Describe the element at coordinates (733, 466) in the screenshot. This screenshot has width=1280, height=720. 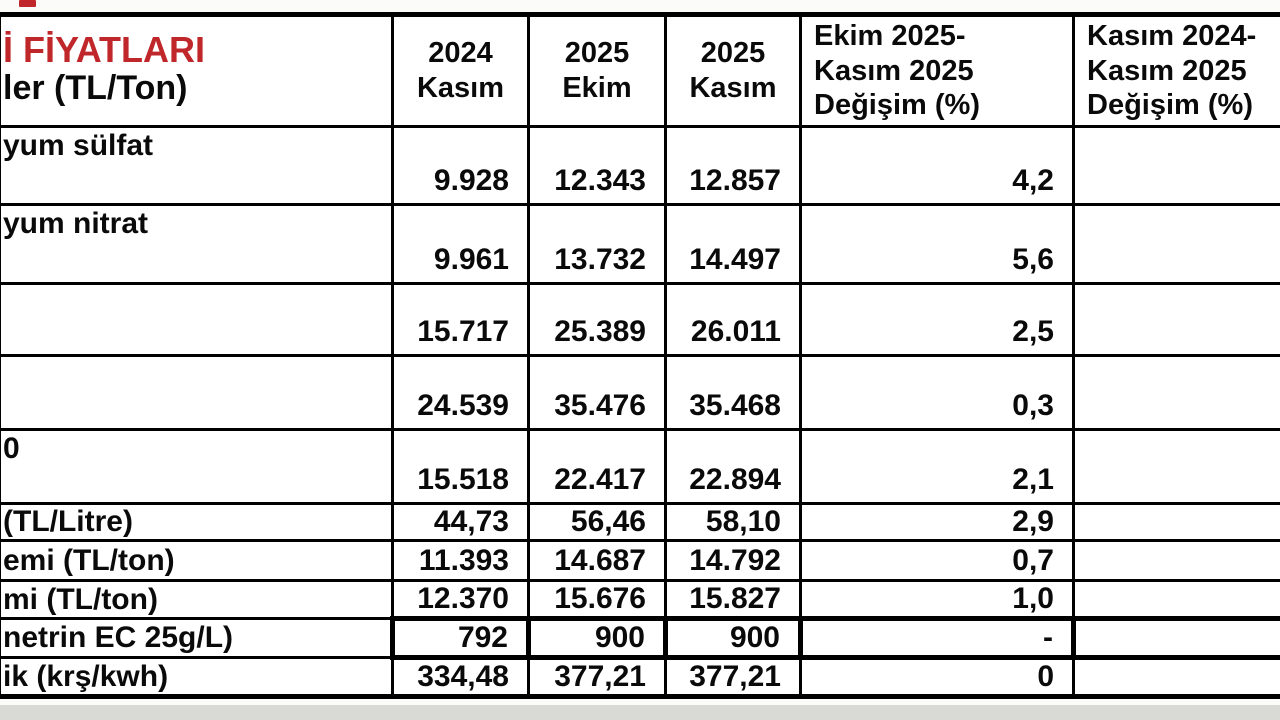
I see `cell-2025-kasim: 22.894` at that location.